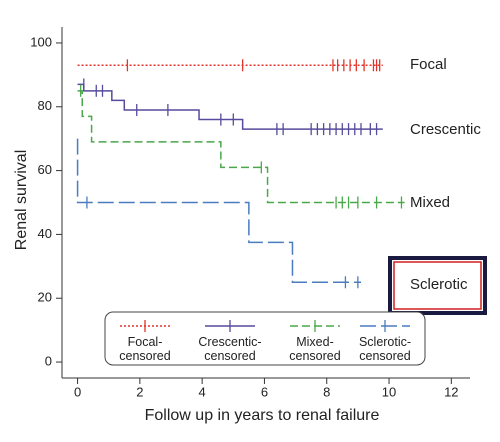 The height and width of the screenshot is (442, 500). What do you see at coordinates (45, 169) in the screenshot?
I see `y-tick-label: 60` at bounding box center [45, 169].